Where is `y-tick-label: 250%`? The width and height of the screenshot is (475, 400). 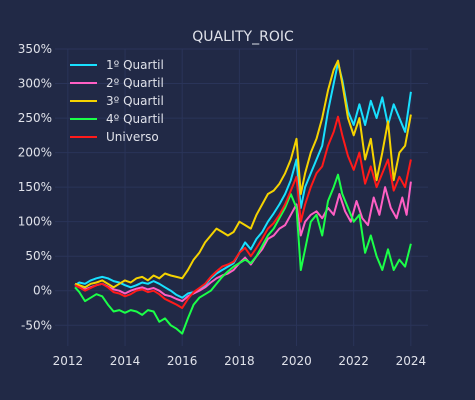
y-tick-label: 250% is located at coordinates (35, 118).